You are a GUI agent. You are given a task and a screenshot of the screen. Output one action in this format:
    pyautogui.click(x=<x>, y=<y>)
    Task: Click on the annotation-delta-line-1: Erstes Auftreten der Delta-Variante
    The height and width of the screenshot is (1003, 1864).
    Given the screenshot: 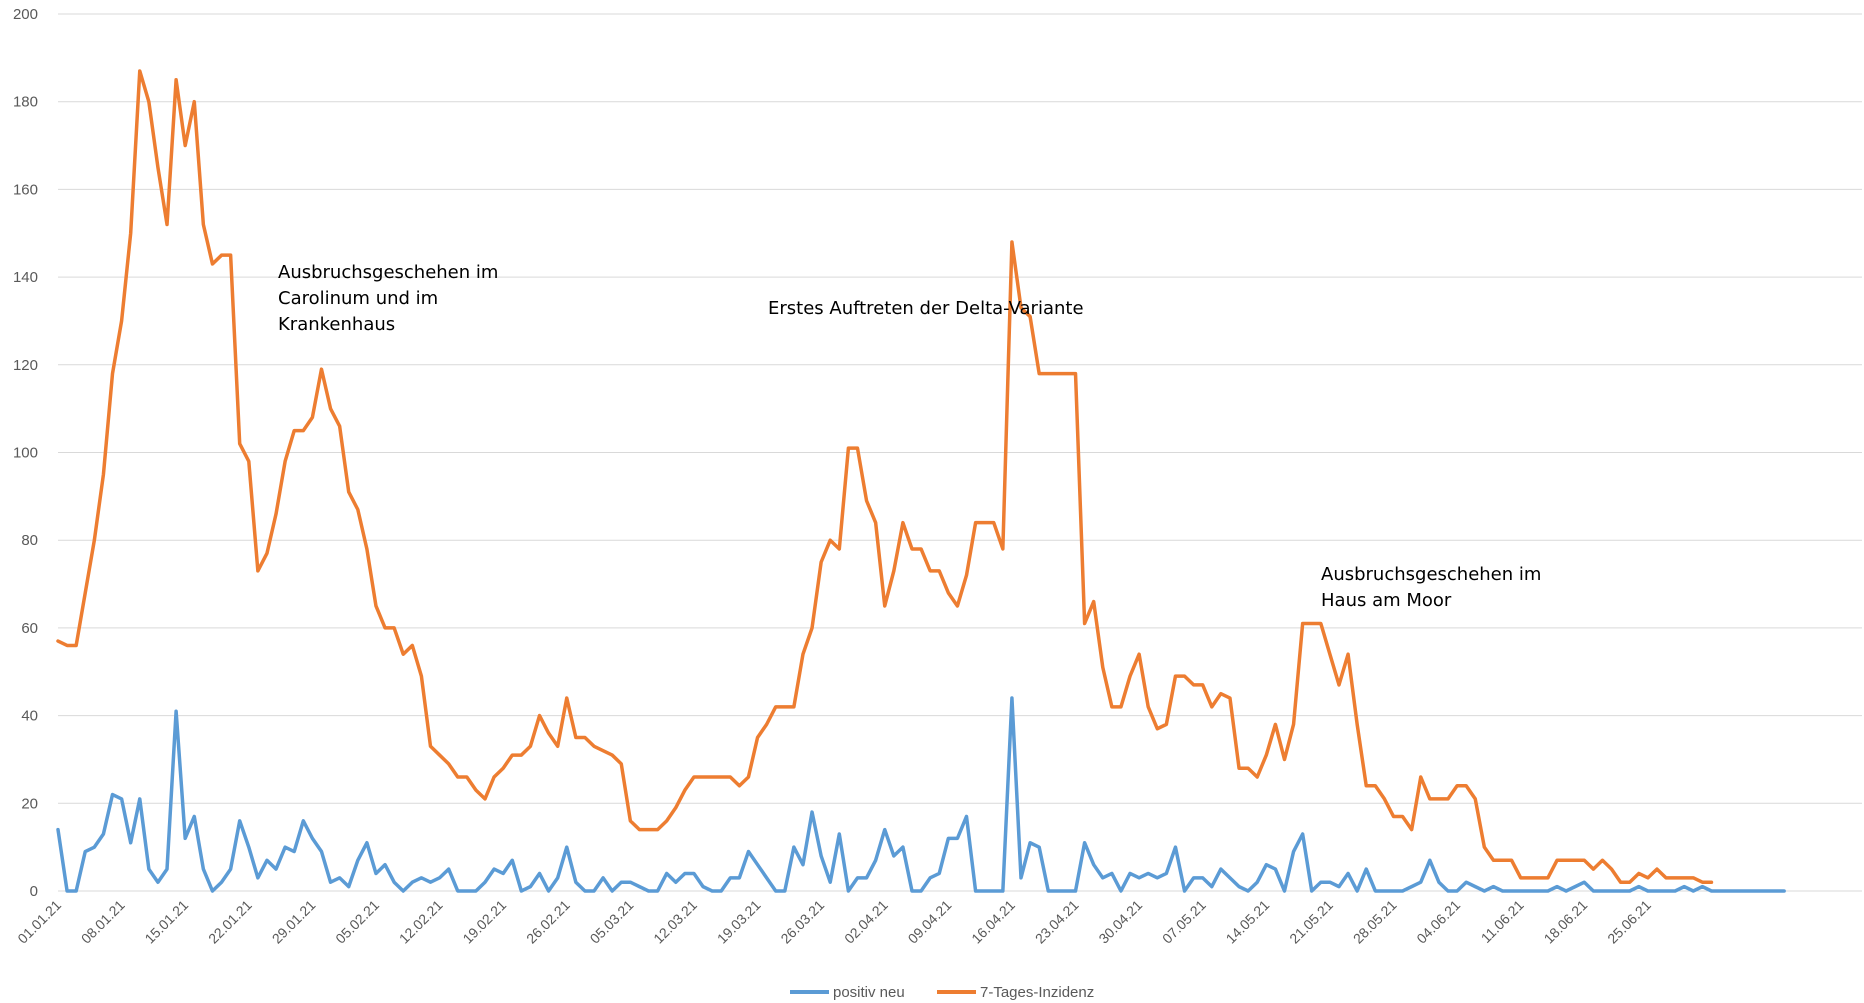 What is the action you would take?
    pyautogui.click(x=926, y=308)
    